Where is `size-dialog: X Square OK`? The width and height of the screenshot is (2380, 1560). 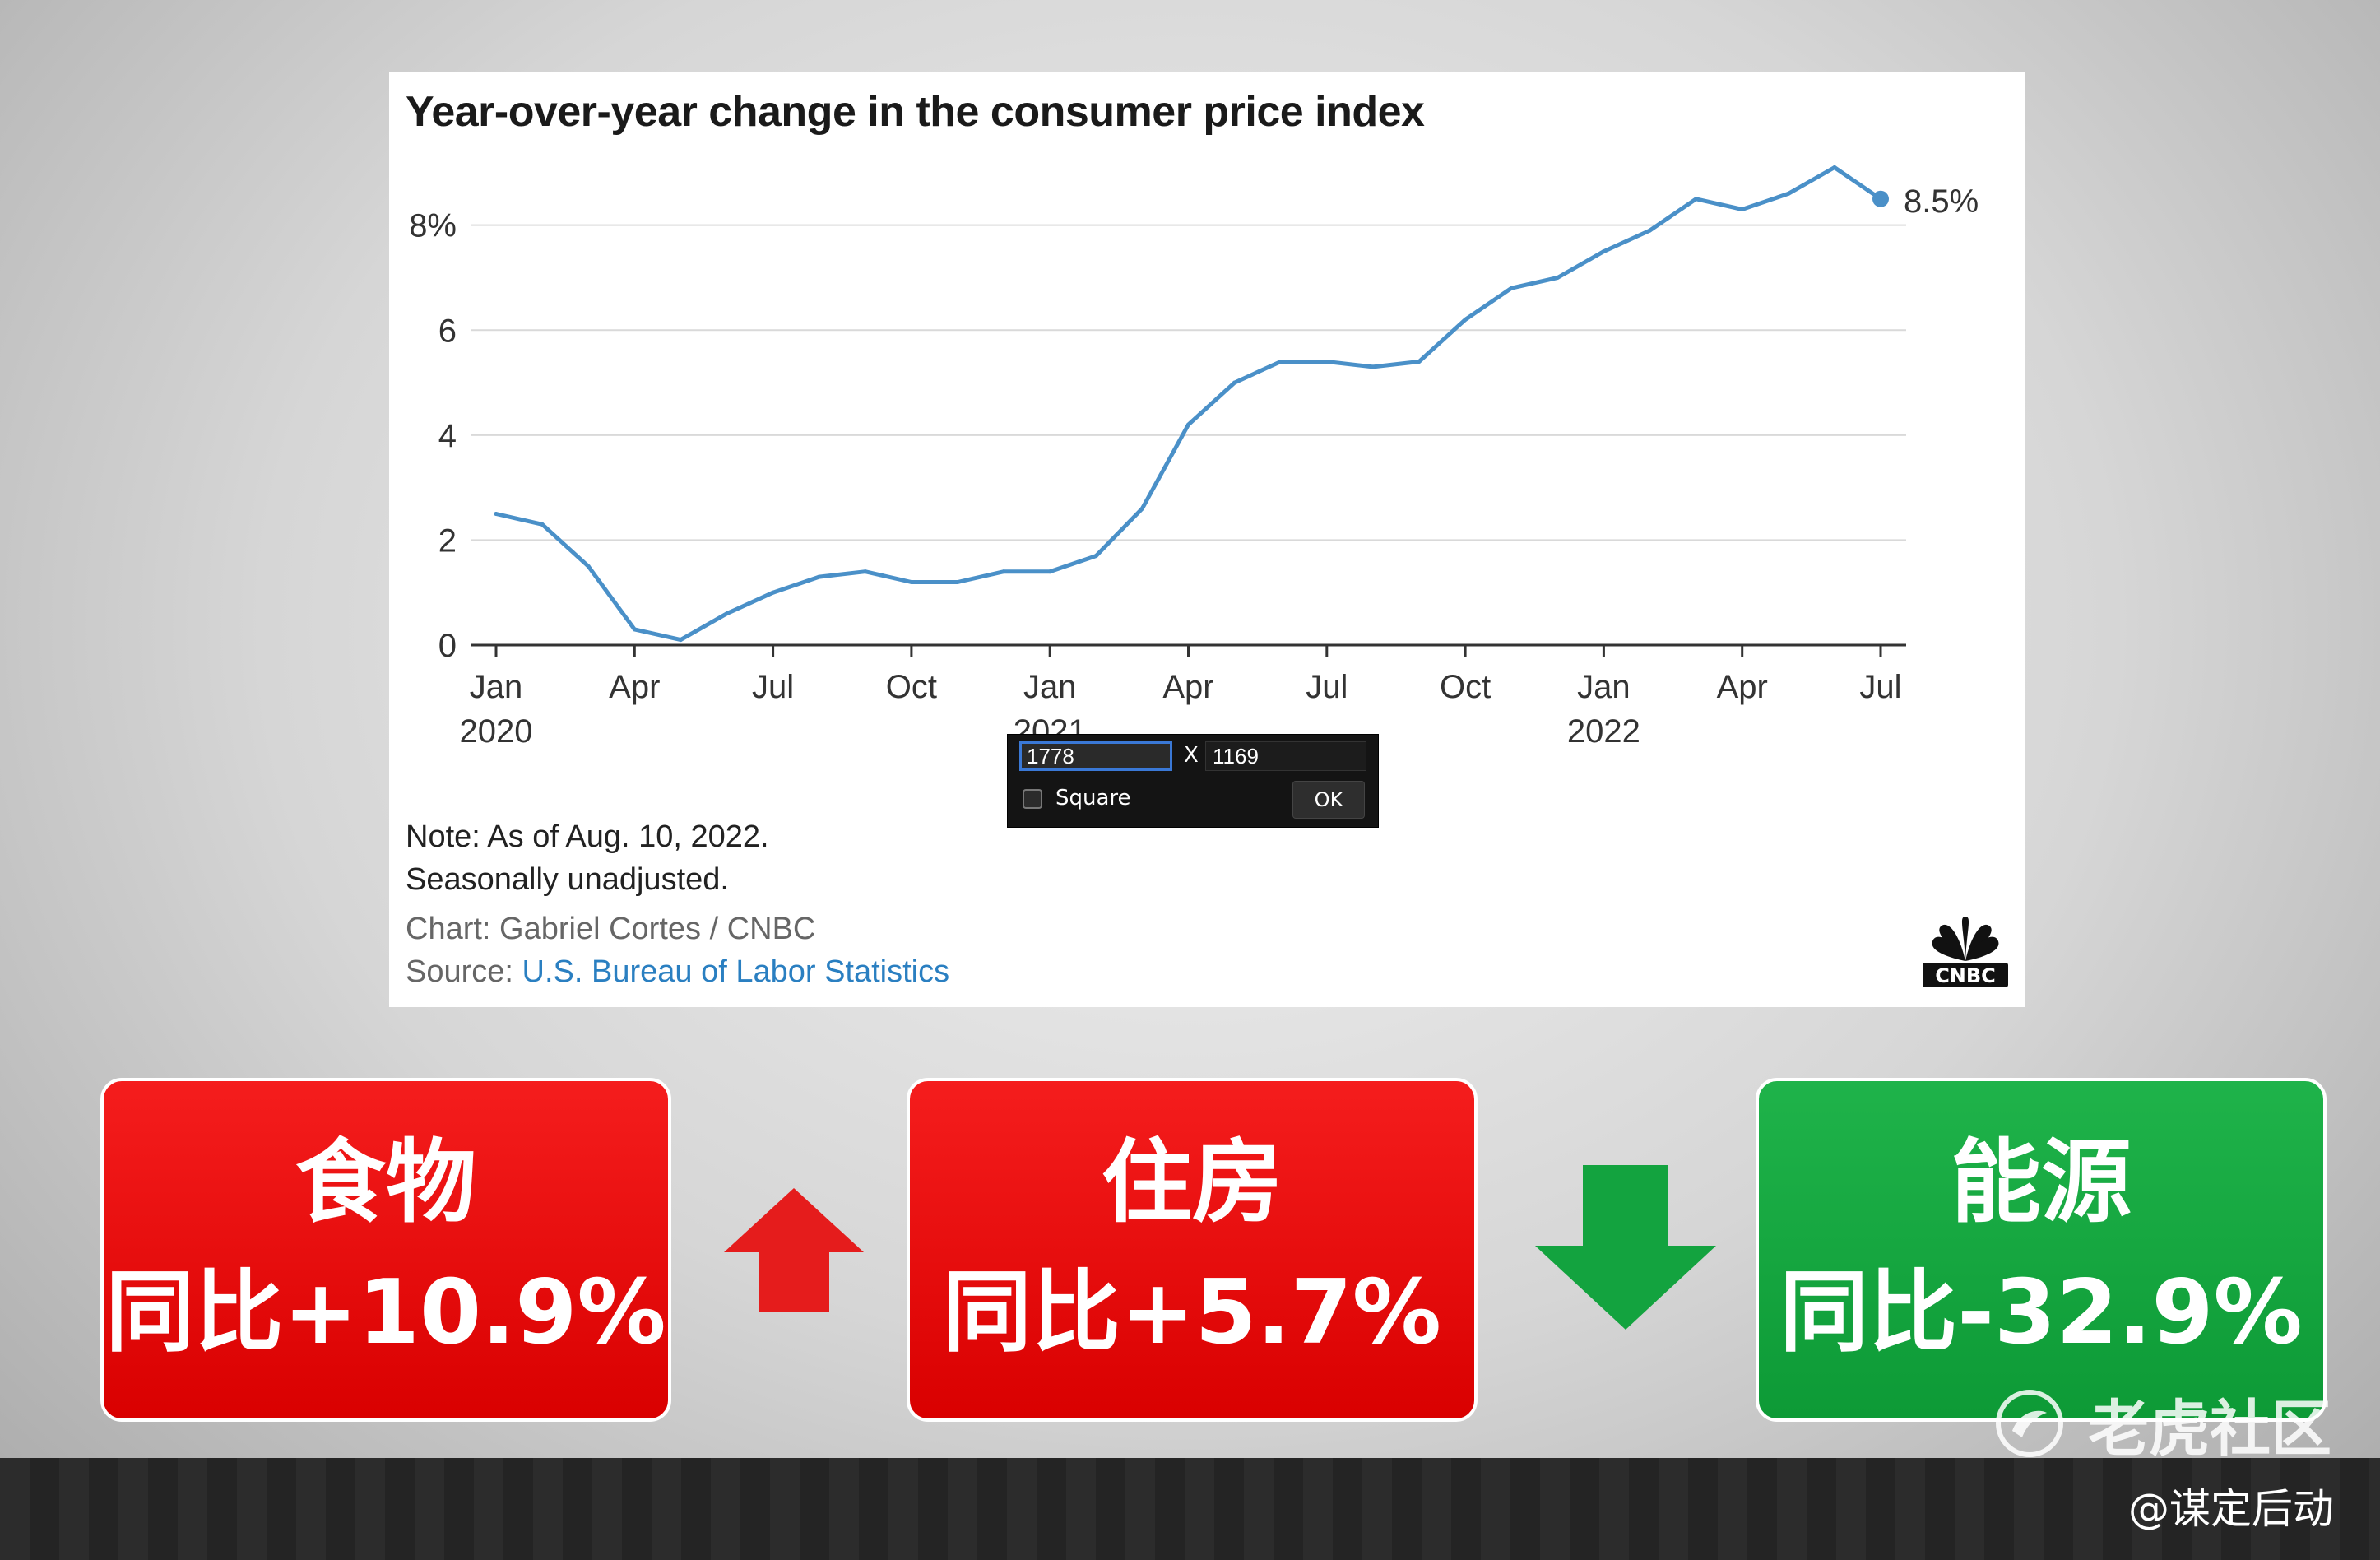
size-dialog: X Square OK is located at coordinates (1193, 781).